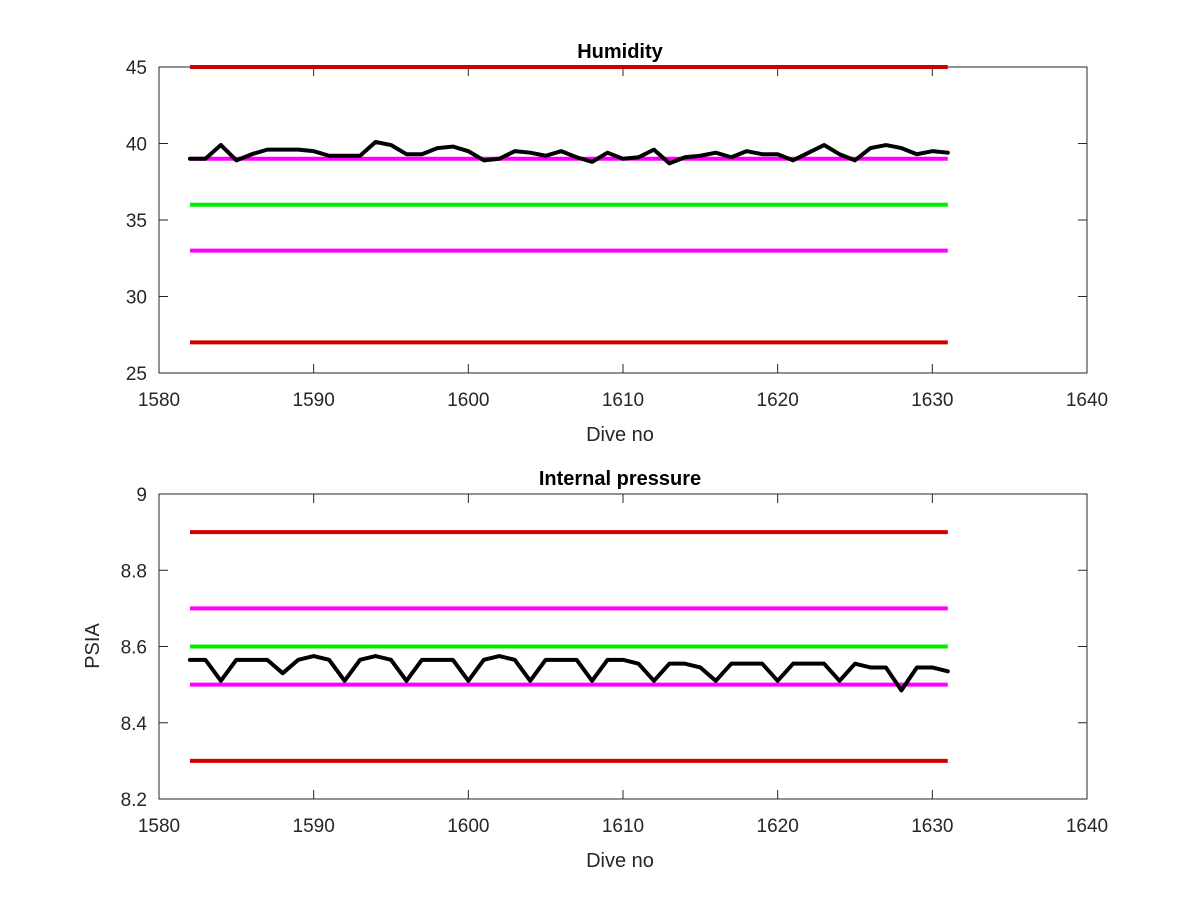 This screenshot has width=1200, height=900. Describe the element at coordinates (620, 52) in the screenshot. I see `humidity-title: Humidity` at that location.